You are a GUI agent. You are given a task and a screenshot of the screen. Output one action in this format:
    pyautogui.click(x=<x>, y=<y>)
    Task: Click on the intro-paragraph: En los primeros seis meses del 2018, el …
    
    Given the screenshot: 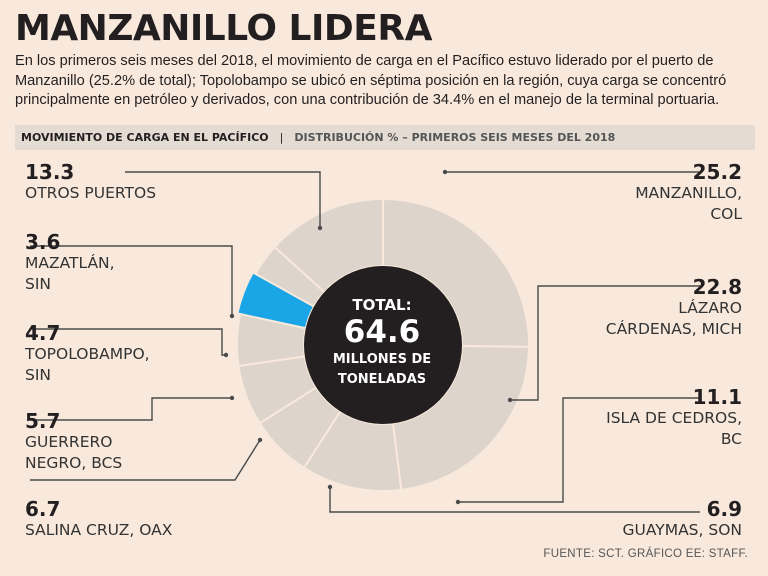 What is the action you would take?
    pyautogui.click(x=371, y=80)
    